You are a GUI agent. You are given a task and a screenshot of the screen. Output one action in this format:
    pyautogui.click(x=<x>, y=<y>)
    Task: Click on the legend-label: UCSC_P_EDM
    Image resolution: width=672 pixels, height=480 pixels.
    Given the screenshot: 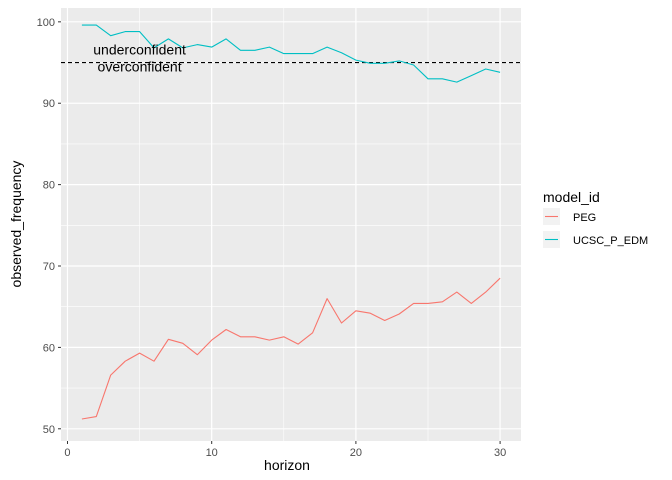 What is the action you would take?
    pyautogui.click(x=610, y=241)
    